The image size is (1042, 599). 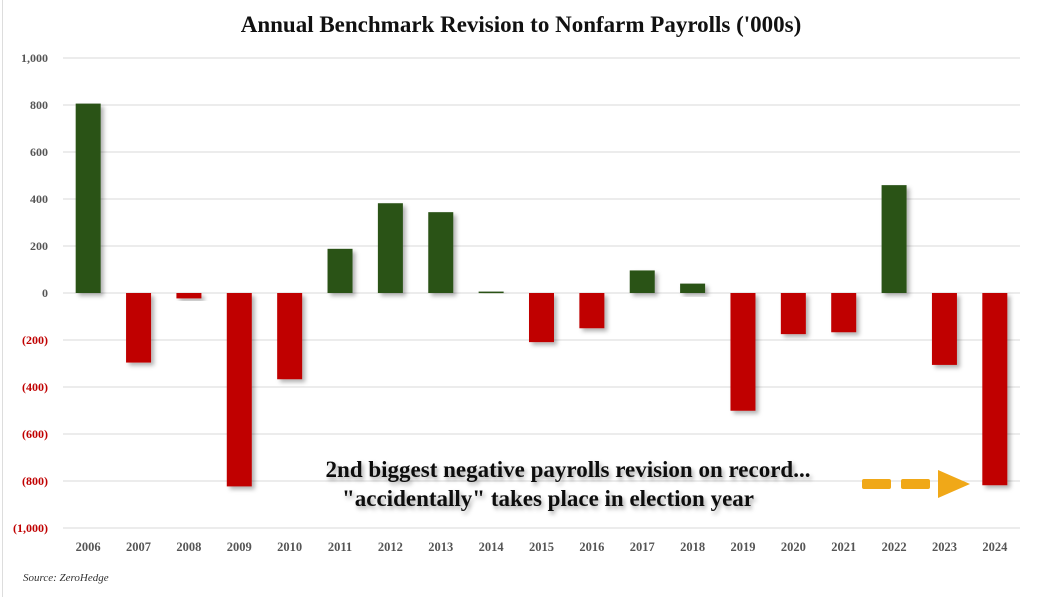 I want to click on y-tick-label: 0, so click(x=45, y=293).